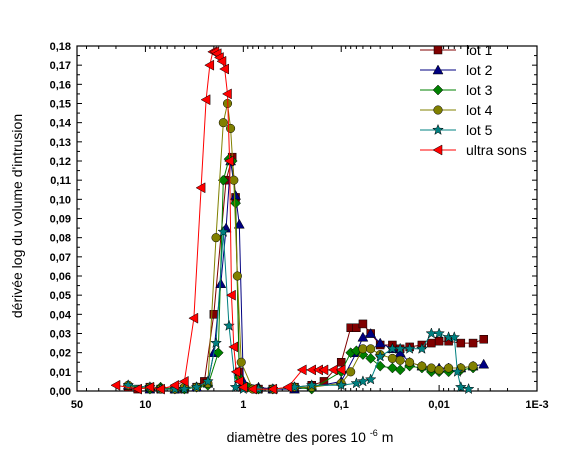 This screenshot has height=453, width=569. I want to click on legend-item: lot 5, so click(456, 130).